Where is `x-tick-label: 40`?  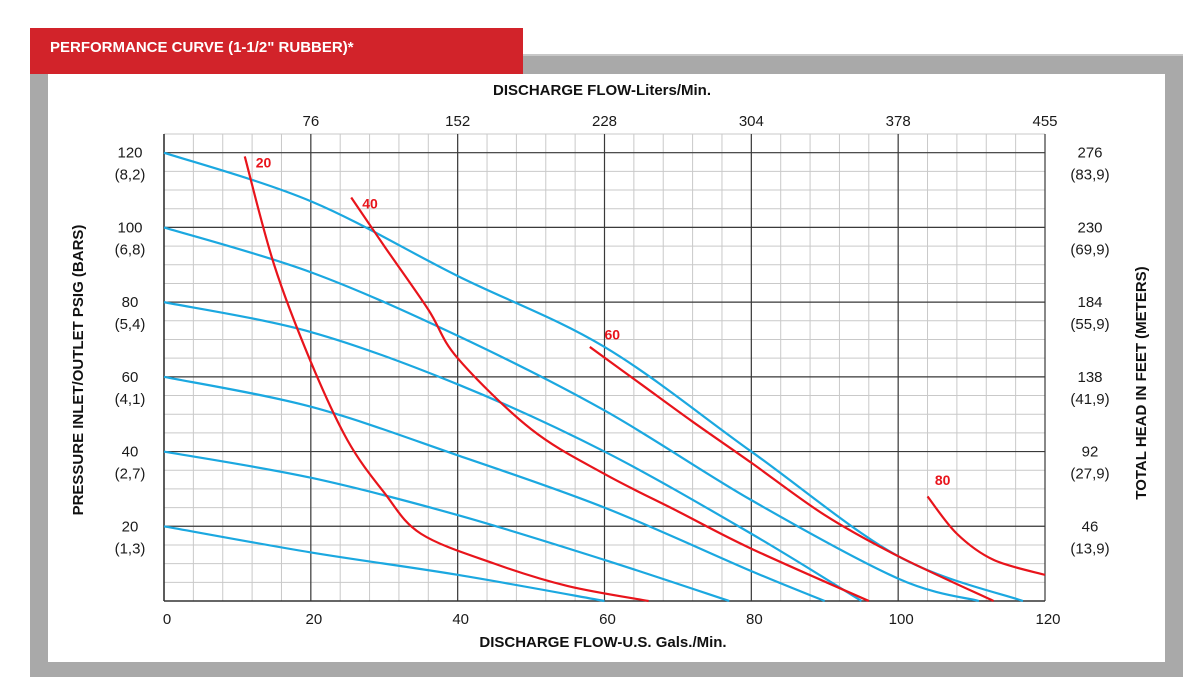 x-tick-label: 40 is located at coordinates (460, 619).